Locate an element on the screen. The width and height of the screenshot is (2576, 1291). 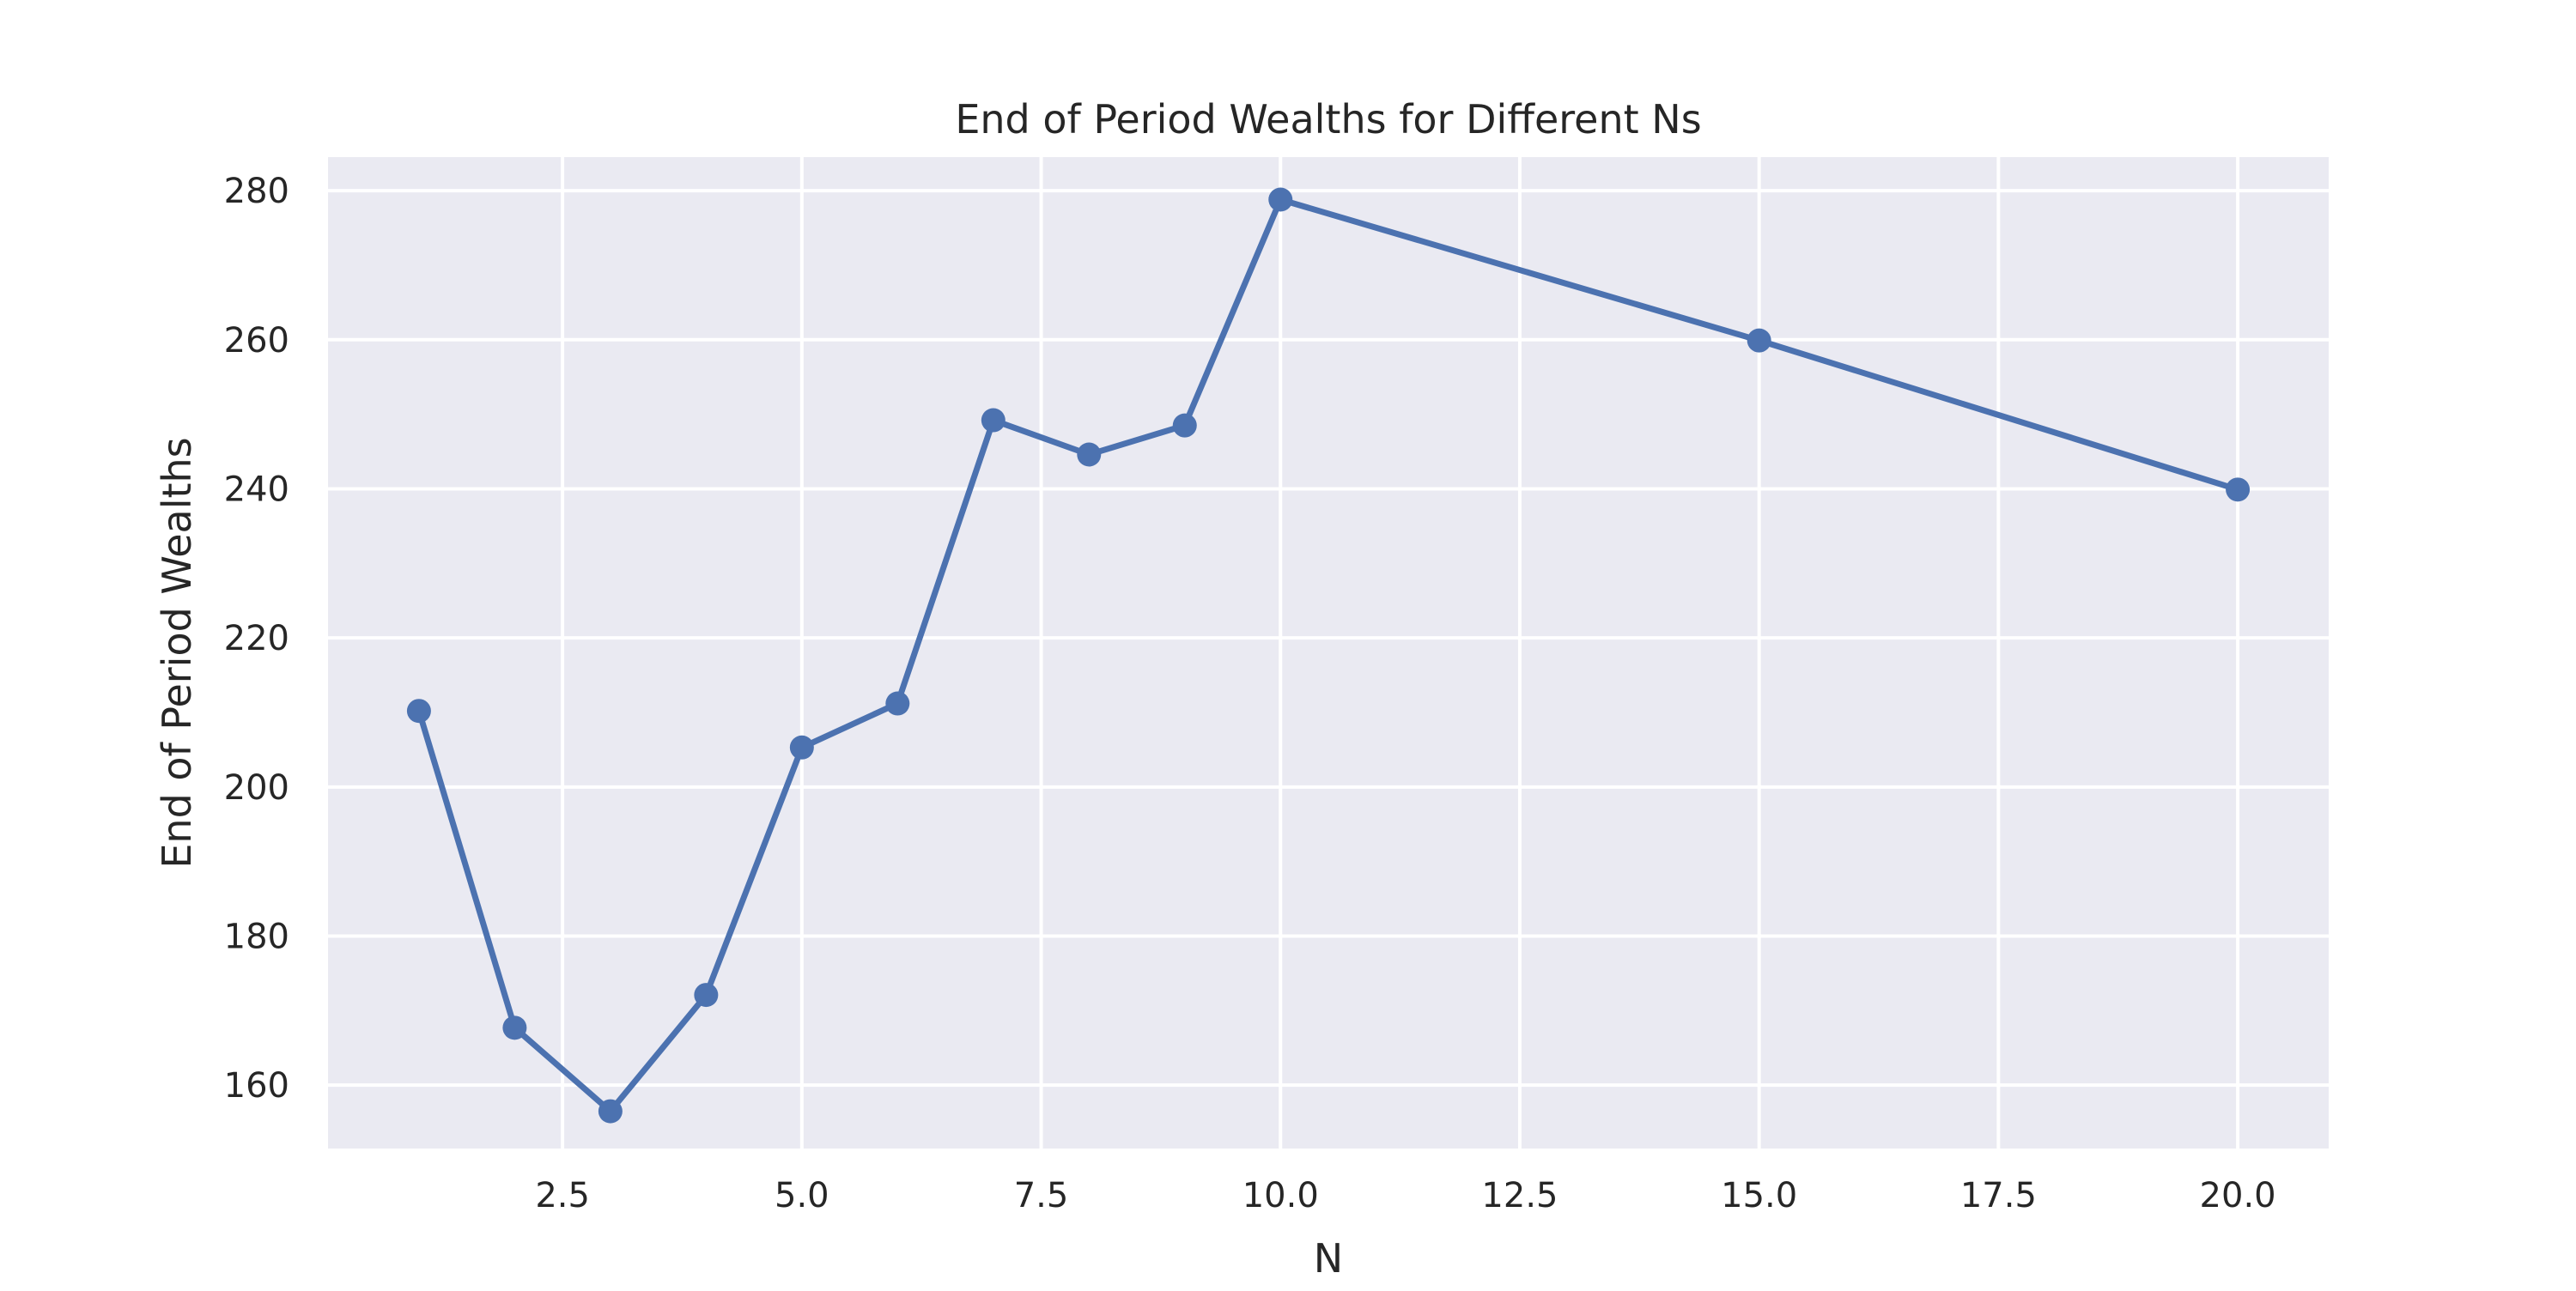
y-tick-label: 260 is located at coordinates (257, 341).